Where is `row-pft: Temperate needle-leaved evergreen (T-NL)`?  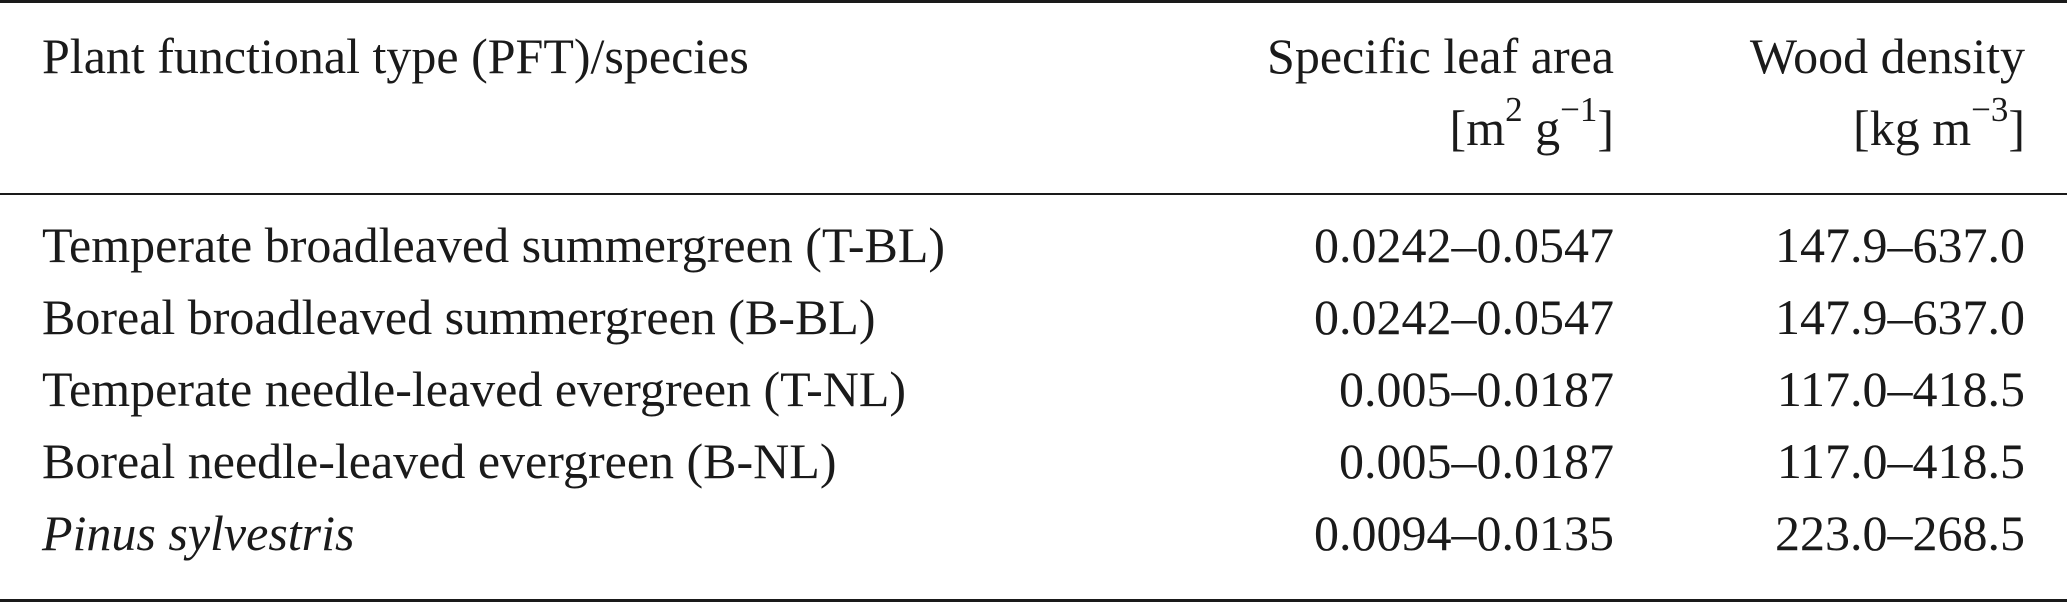
row-pft: Temperate needle-leaved evergreen (T-NL) is located at coordinates (474, 389).